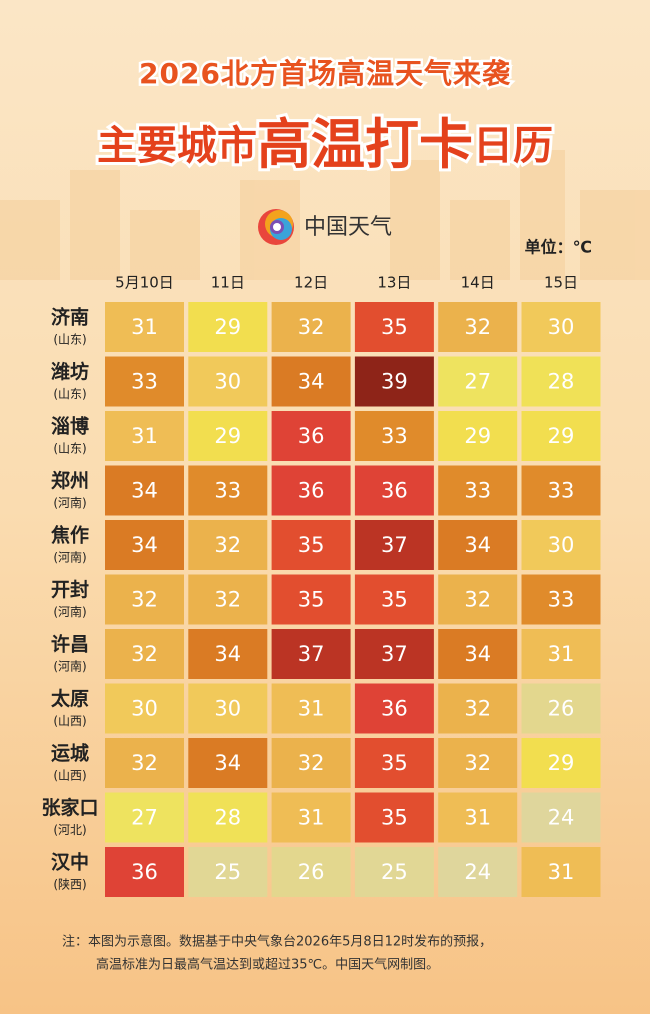 The height and width of the screenshot is (1014, 650). Describe the element at coordinates (277, 942) in the screenshot. I see `note: 注：本图为示意图。数据基于中央气象台2026年5月8日12时发布的预报，` at that location.